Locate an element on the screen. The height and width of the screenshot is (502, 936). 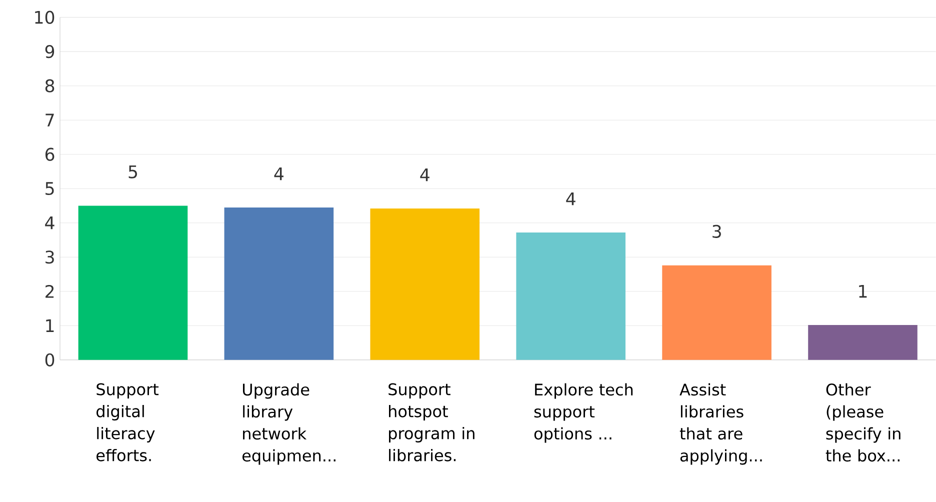
x-tick-label: Support hotspot program in libraries. is located at coordinates (431, 422).